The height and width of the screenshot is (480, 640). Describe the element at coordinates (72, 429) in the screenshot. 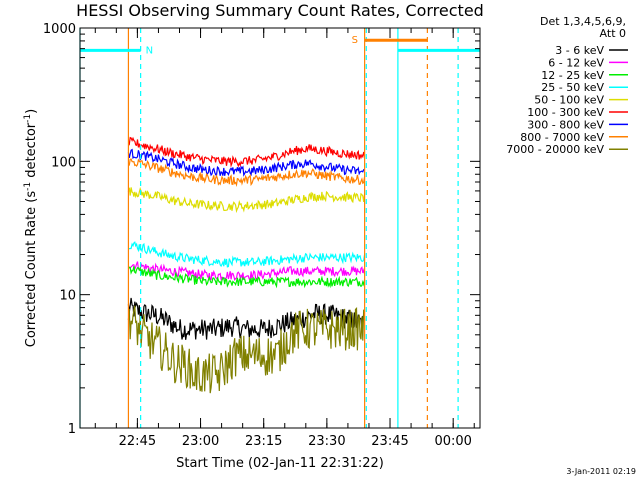

I see `y-tick-label: 1` at that location.